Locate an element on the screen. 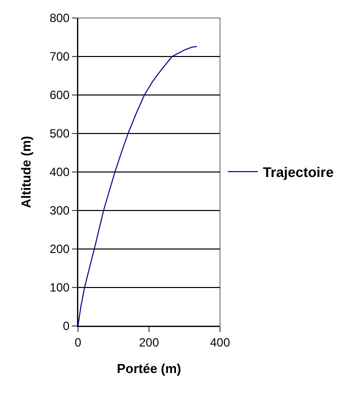  y-tick-label: 0 is located at coordinates (66, 326).